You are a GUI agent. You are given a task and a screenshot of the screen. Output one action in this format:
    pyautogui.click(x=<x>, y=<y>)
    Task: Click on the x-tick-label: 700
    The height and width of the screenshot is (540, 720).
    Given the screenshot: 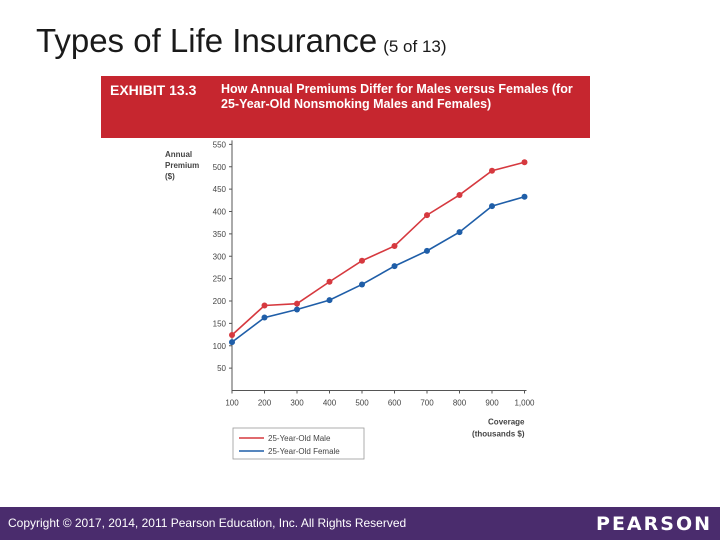 What is the action you would take?
    pyautogui.click(x=427, y=403)
    